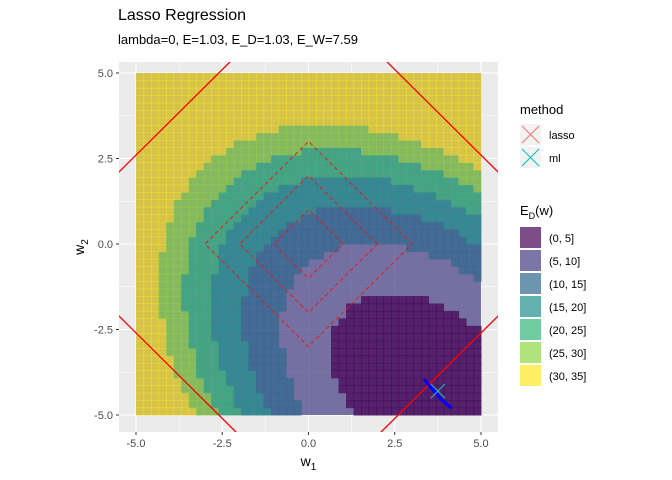  I want to click on penalty-diamond, so click(308, 244).